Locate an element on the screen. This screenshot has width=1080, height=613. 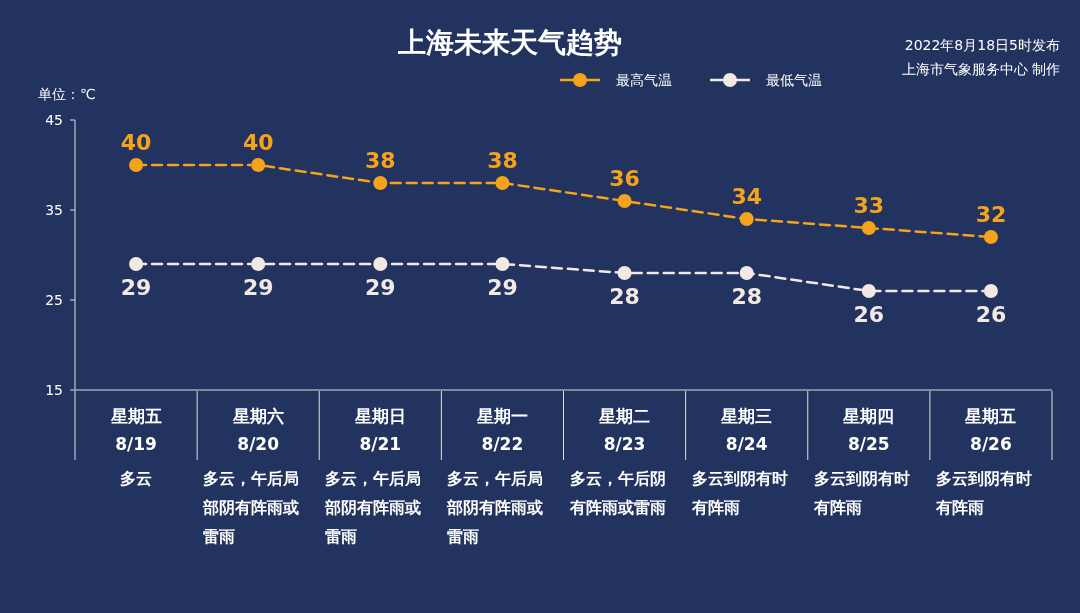
x-tick-label: 星期三 8/24 is located at coordinates (746, 430).